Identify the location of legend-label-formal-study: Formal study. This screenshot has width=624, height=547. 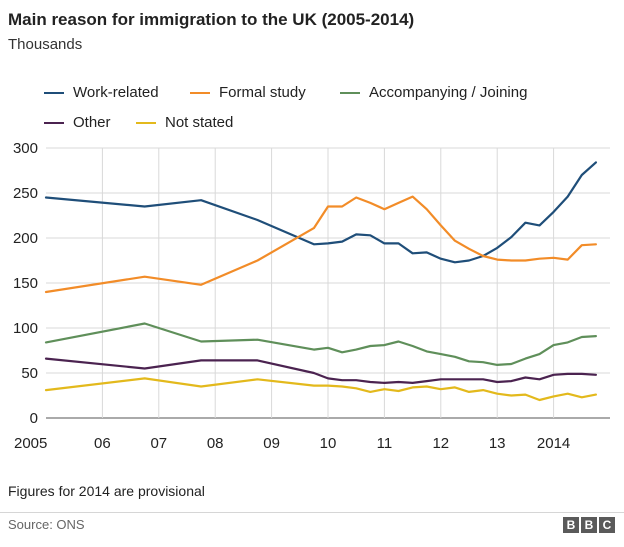
(262, 92).